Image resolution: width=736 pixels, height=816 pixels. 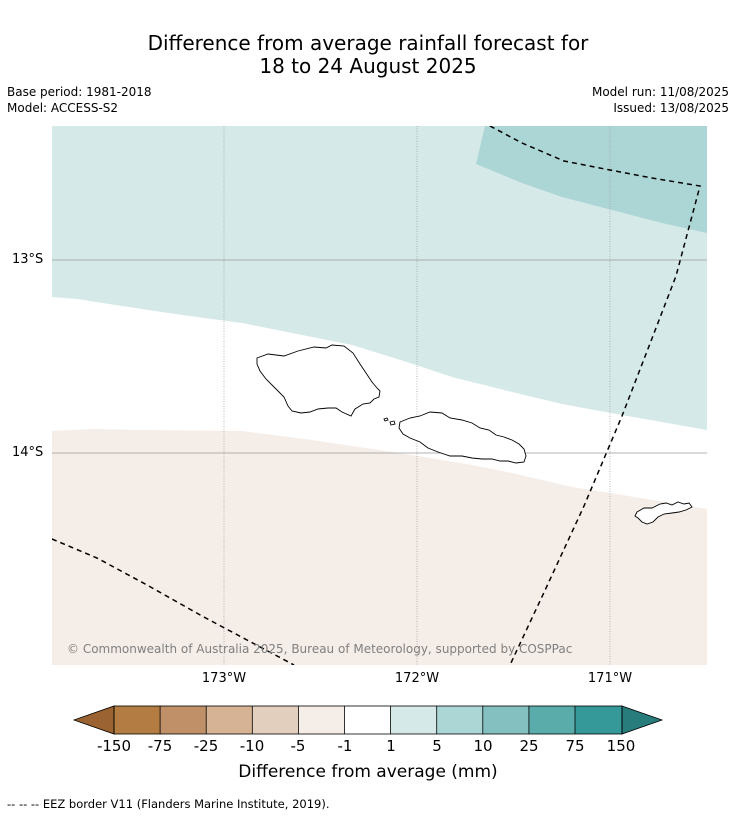 I want to click on colorbar-label-9: 25, so click(x=529, y=746).